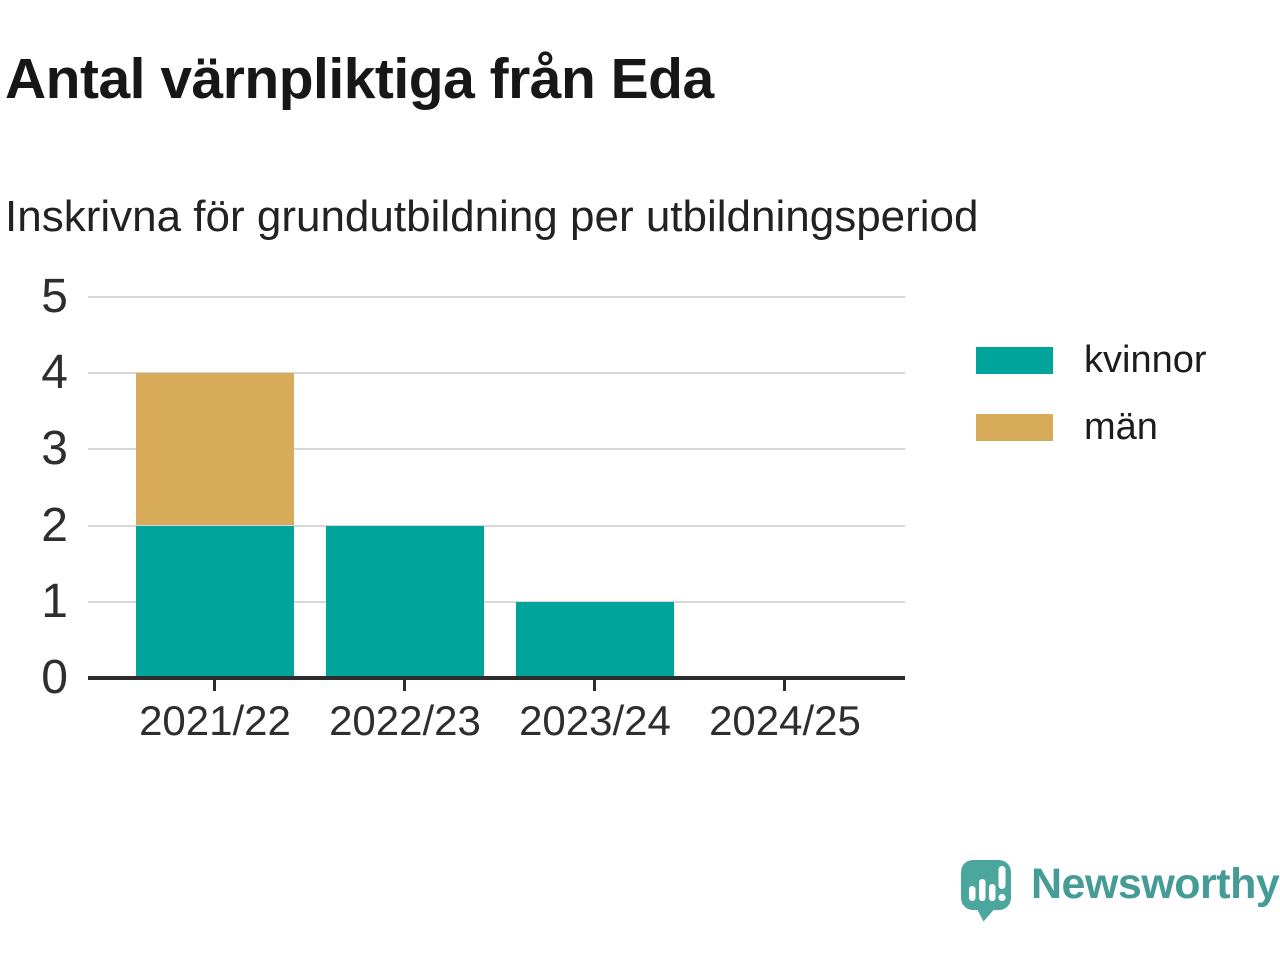  I want to click on y-axis-label: 0, so click(54, 677).